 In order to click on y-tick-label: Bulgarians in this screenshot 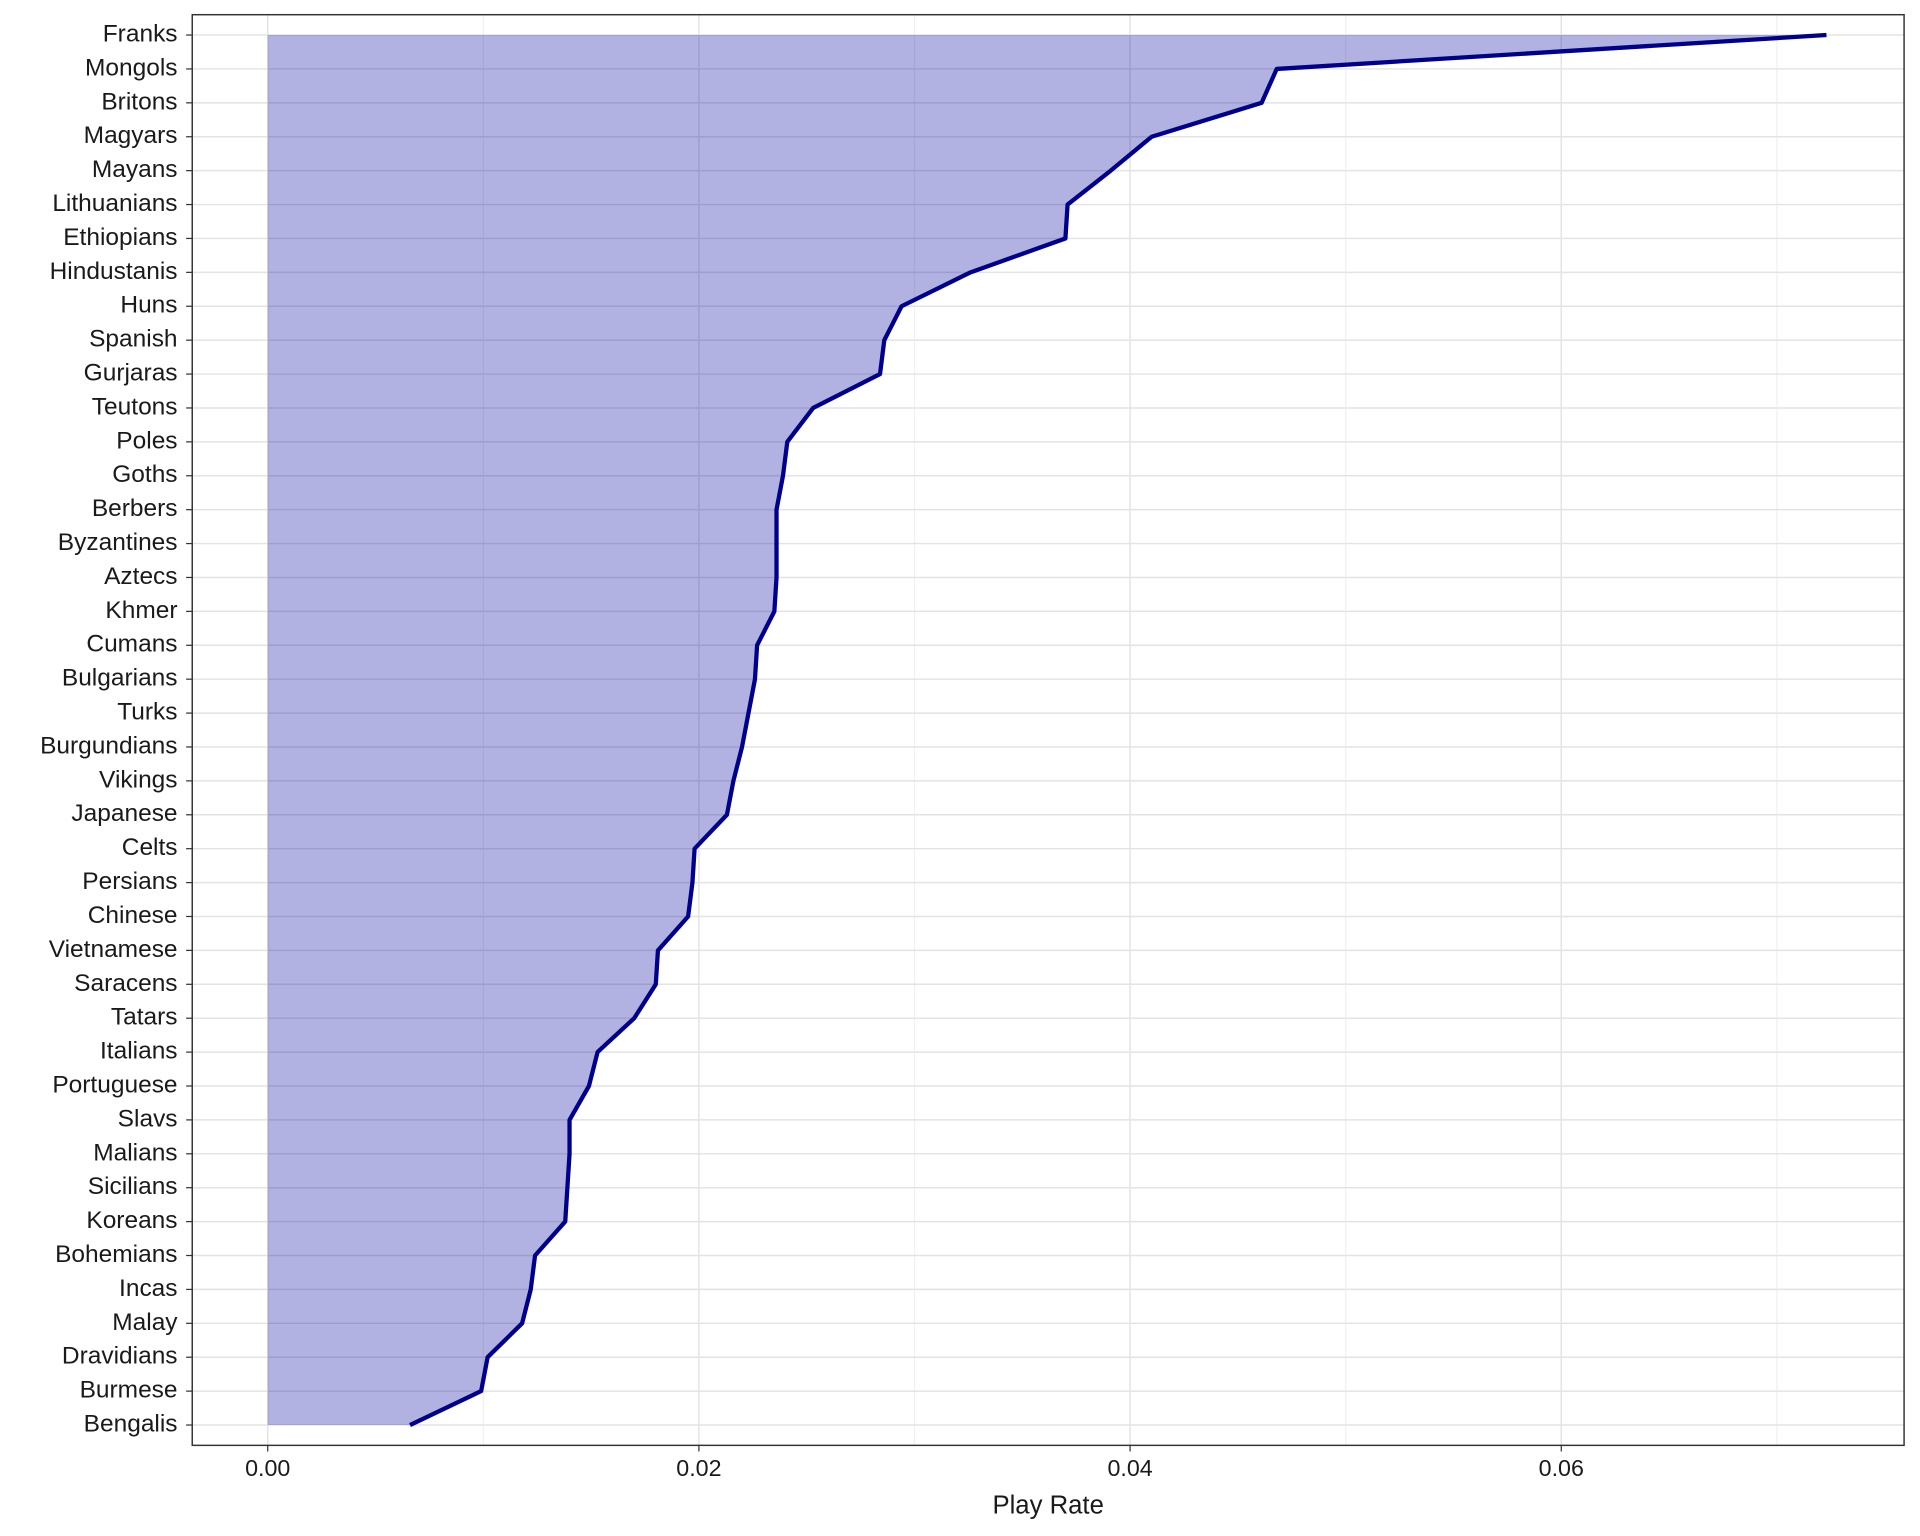, I will do `click(120, 678)`.